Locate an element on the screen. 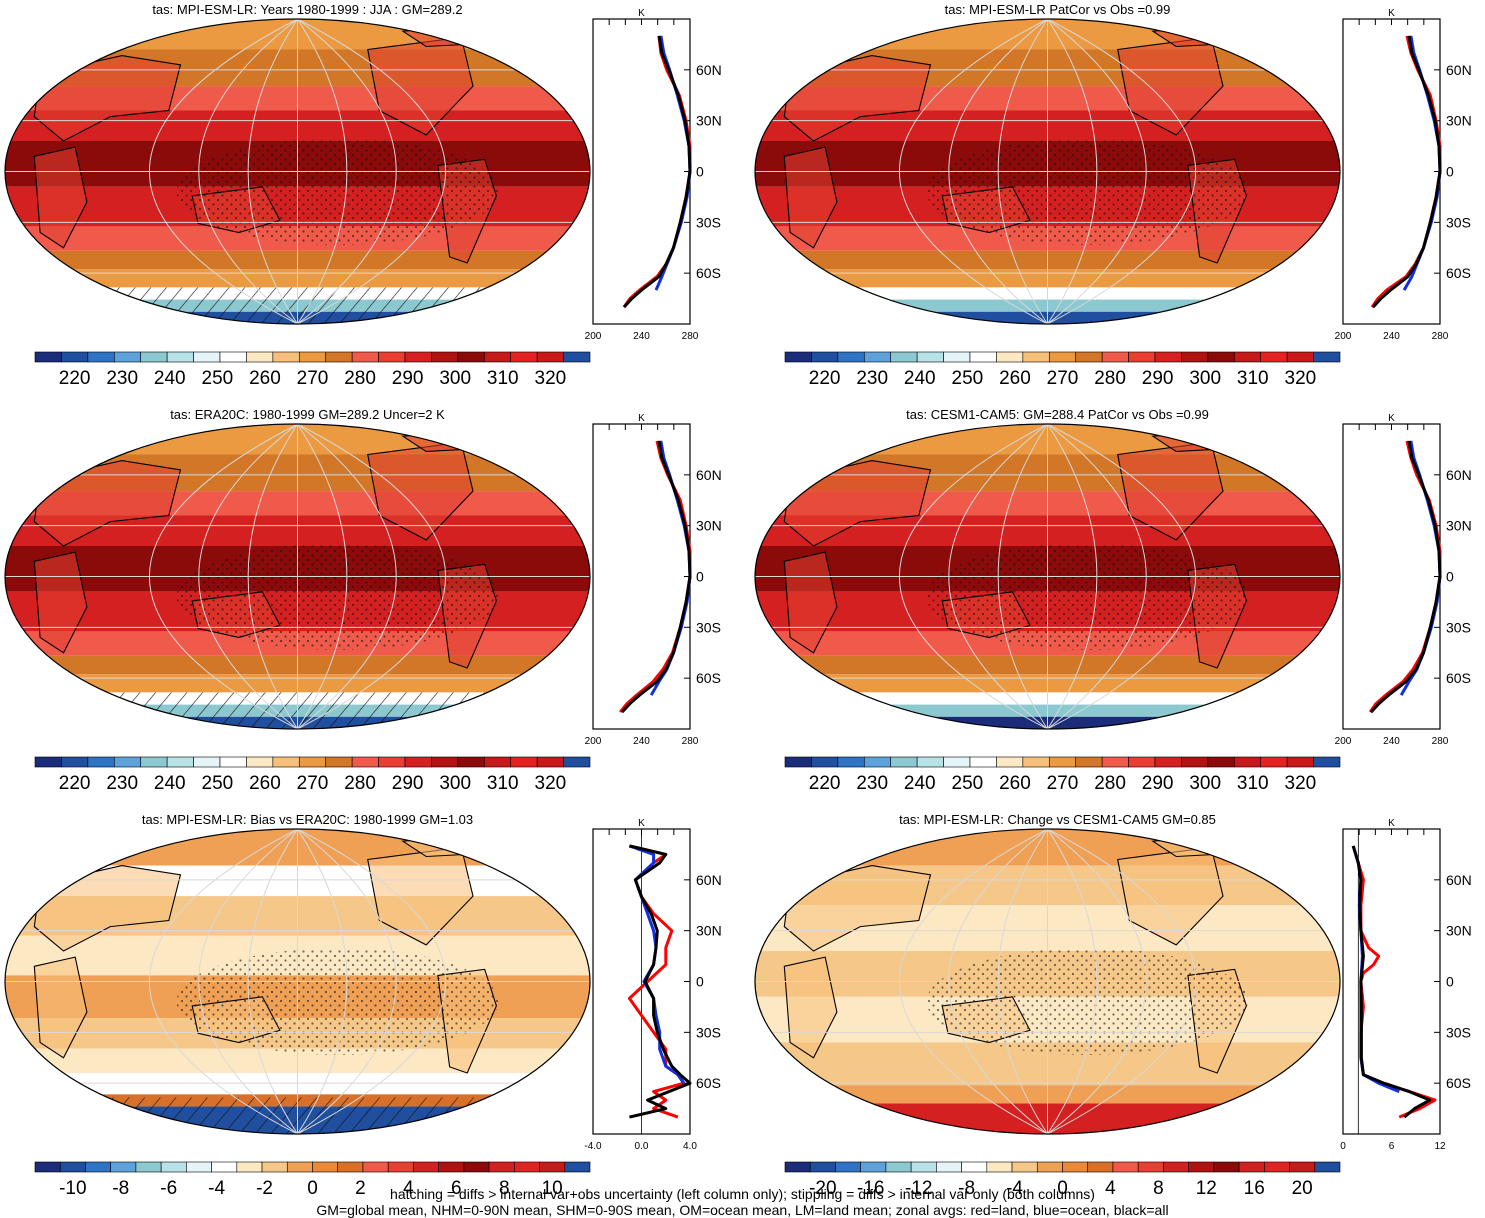  colorbar-tick-label: -8 is located at coordinates (966, 1188).